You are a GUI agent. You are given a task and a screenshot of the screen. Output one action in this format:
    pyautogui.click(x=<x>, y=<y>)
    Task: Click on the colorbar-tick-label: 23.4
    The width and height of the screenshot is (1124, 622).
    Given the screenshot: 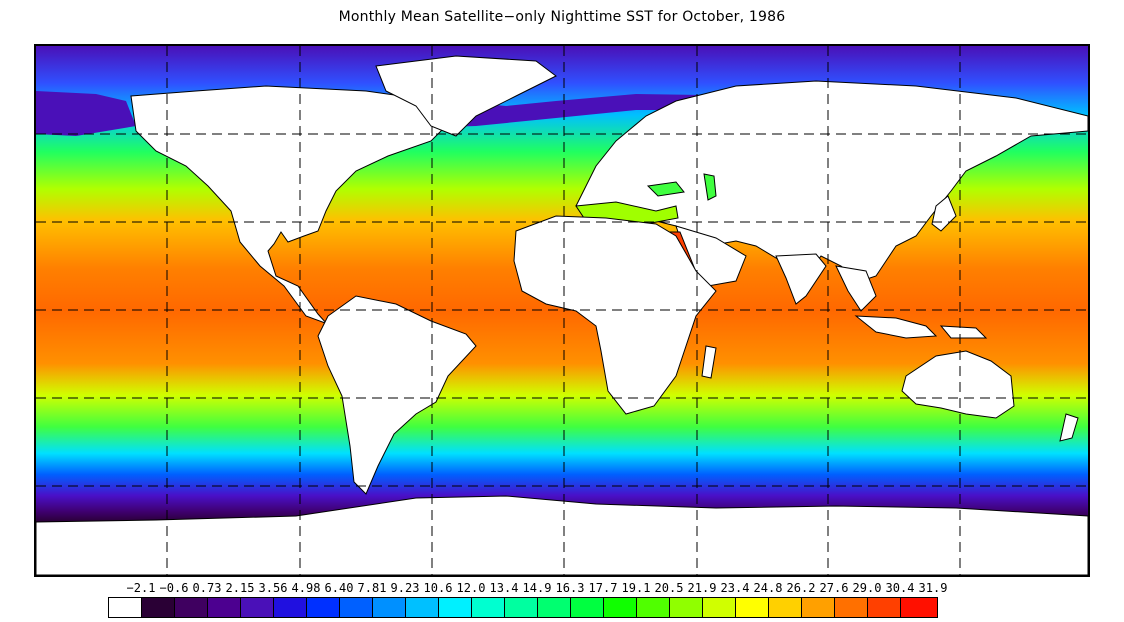 What is the action you would take?
    pyautogui.click(x=735, y=588)
    